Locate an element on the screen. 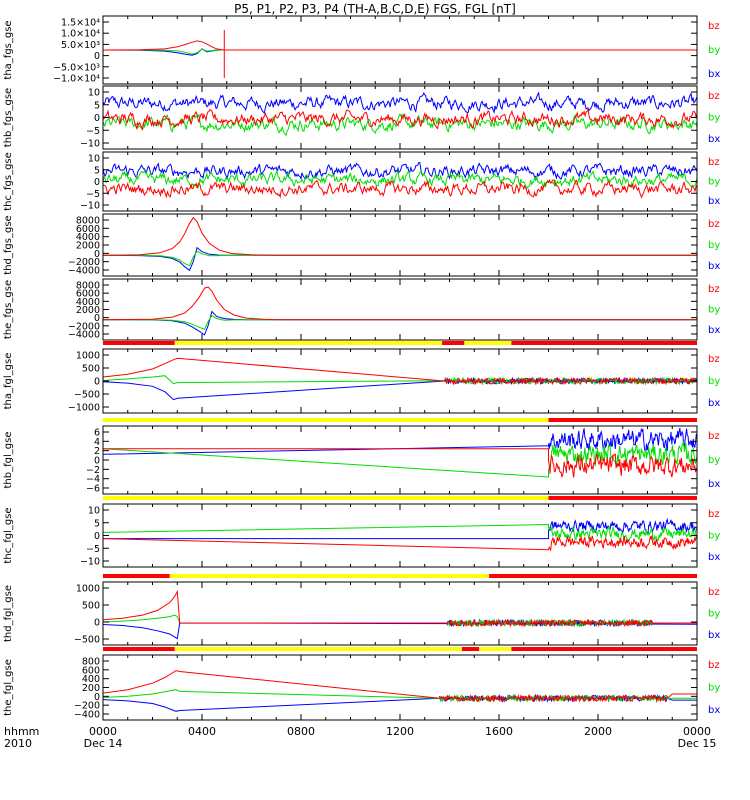 Image resolution: width=750 pixels, height=800 pixels. y-tick-label: −1.0×10⁴ is located at coordinates (76, 79).